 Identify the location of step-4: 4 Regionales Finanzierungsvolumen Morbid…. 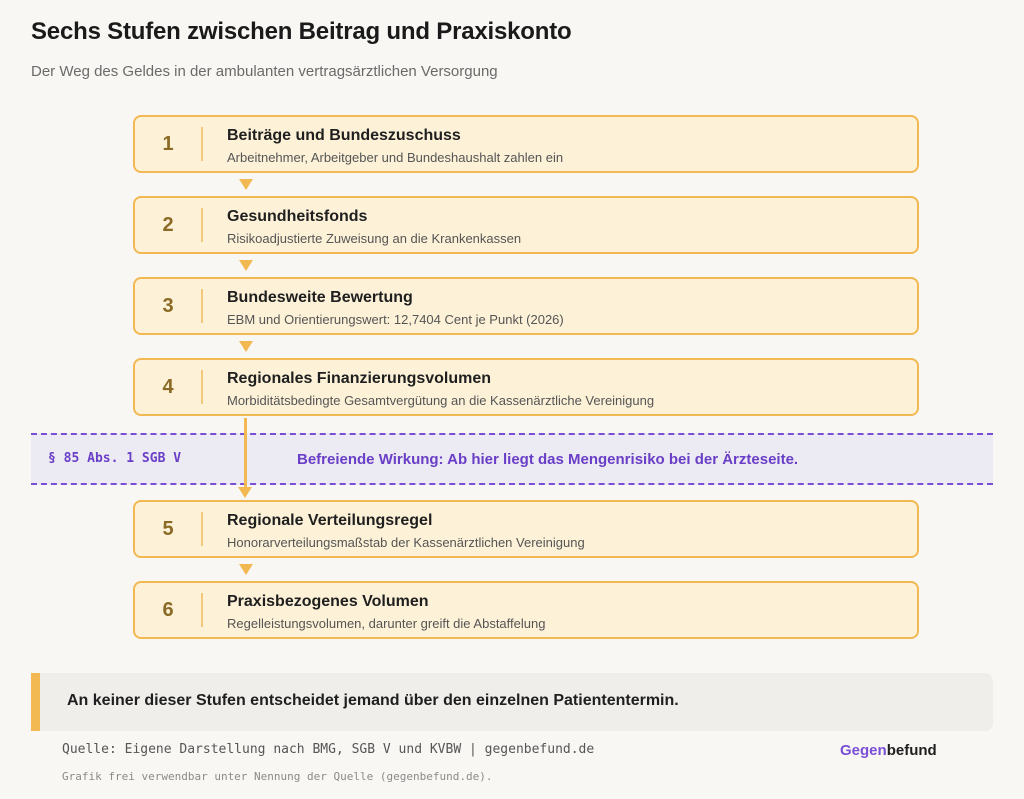
(526, 387).